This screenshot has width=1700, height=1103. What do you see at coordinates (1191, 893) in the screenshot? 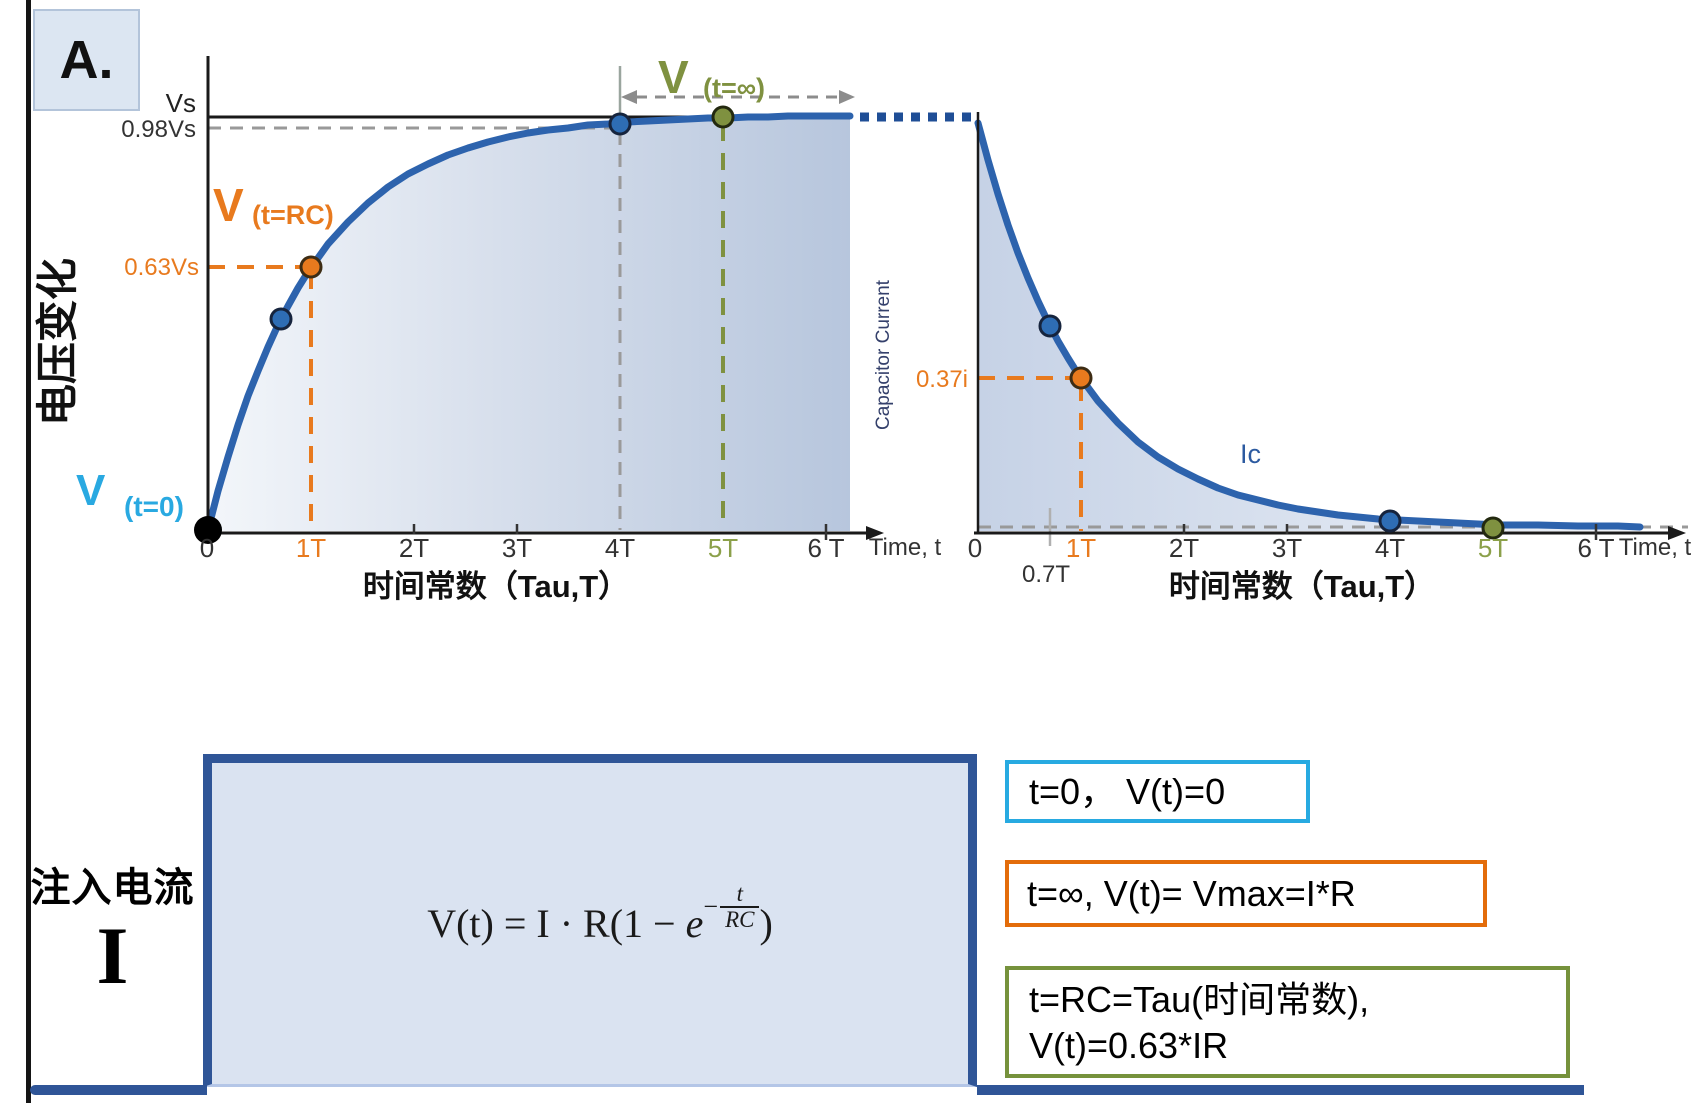
I see `callout-tinf-text: t=∞, V(t)= Vmax=I*R` at bounding box center [1191, 893].